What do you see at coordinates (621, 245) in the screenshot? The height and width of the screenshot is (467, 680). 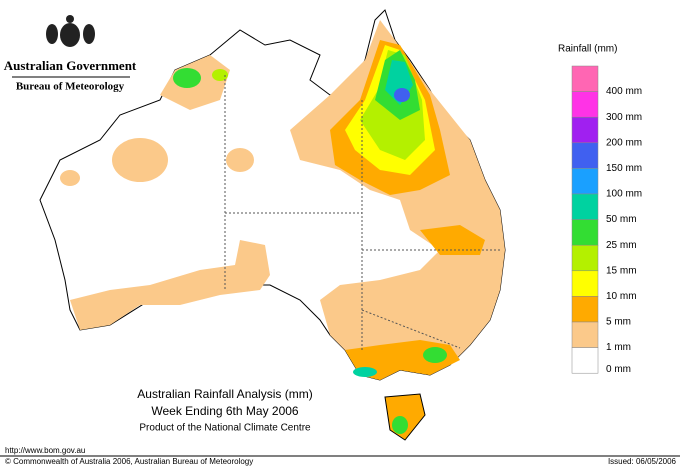 I see `legend-label: 25 mm` at bounding box center [621, 245].